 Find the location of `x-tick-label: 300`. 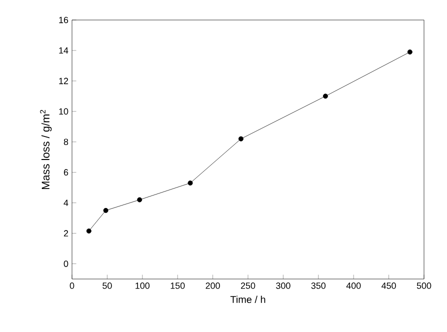

x-tick-label: 300 is located at coordinates (283, 285).